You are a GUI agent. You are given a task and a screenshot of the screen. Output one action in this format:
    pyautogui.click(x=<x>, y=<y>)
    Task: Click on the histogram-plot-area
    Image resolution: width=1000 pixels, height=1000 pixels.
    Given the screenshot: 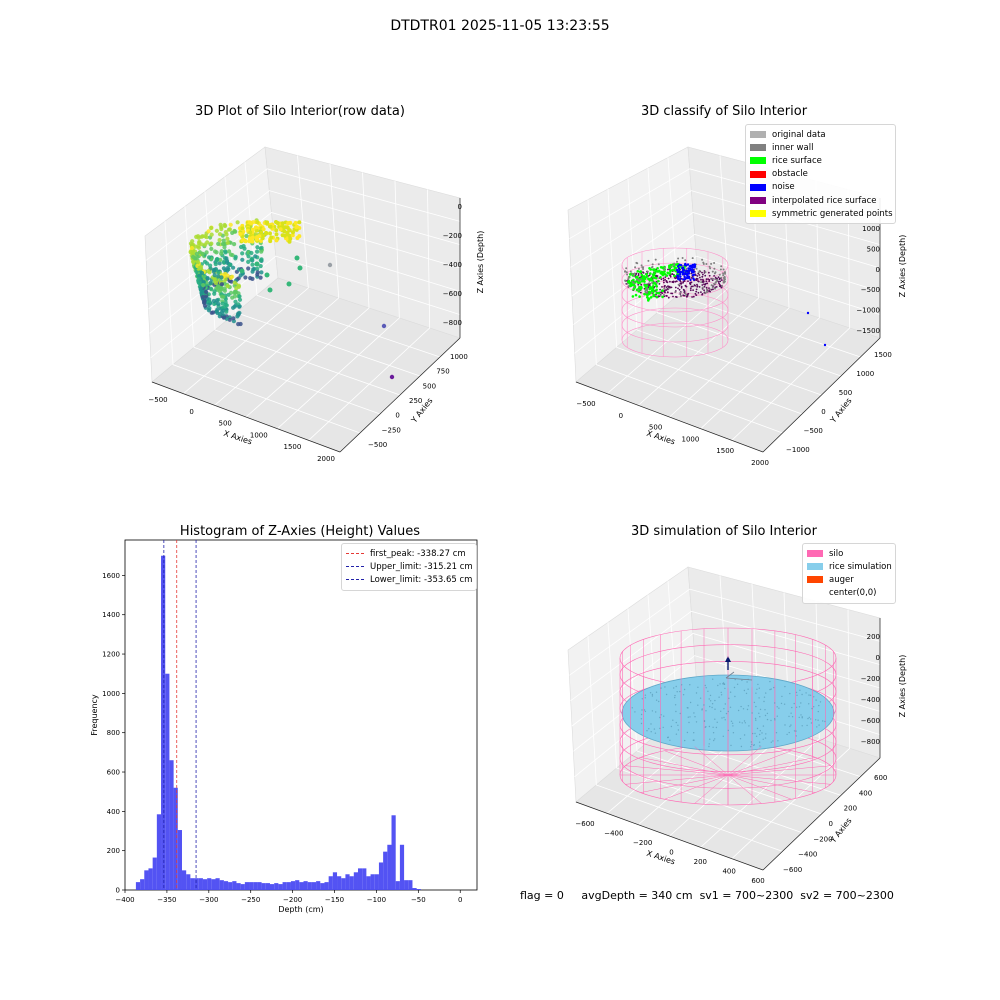 What is the action you would take?
    pyautogui.click(x=301, y=715)
    